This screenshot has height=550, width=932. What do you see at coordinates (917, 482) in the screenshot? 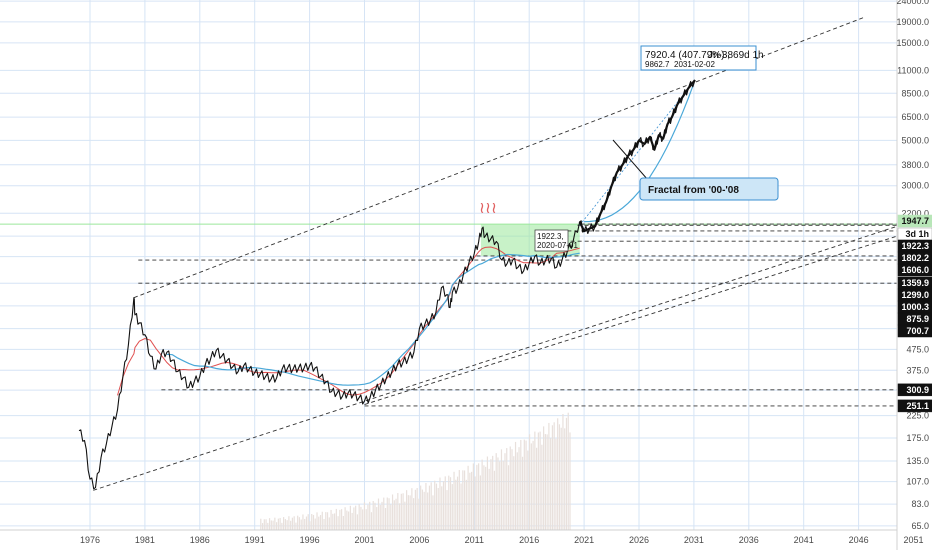
I see `y-tick-label: 107.0` at bounding box center [917, 482].